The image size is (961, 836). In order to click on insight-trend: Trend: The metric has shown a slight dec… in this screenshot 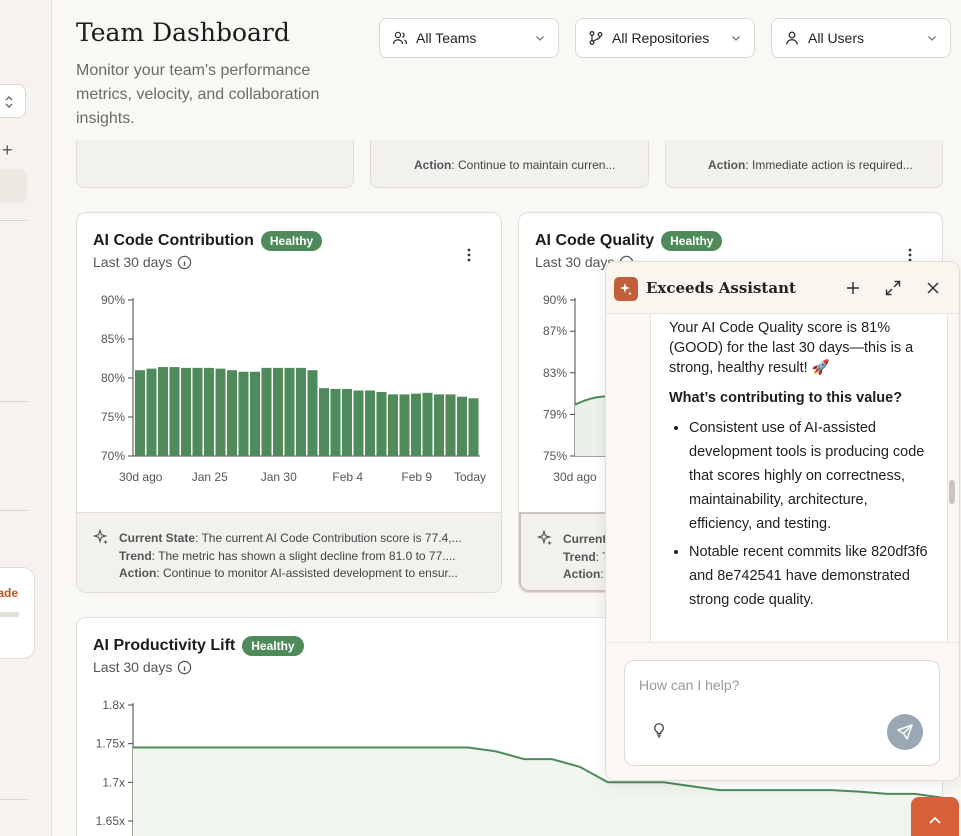, I will do `click(287, 555)`.